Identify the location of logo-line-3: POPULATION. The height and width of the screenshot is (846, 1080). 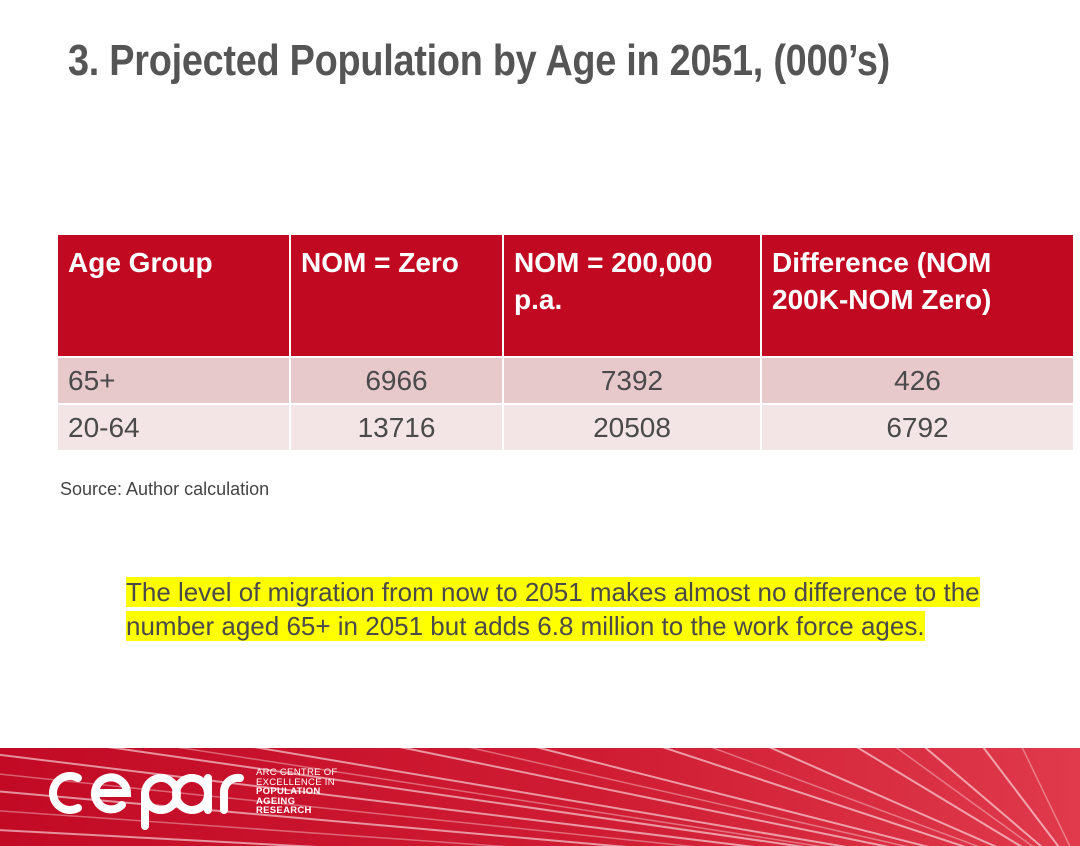
(288, 791).